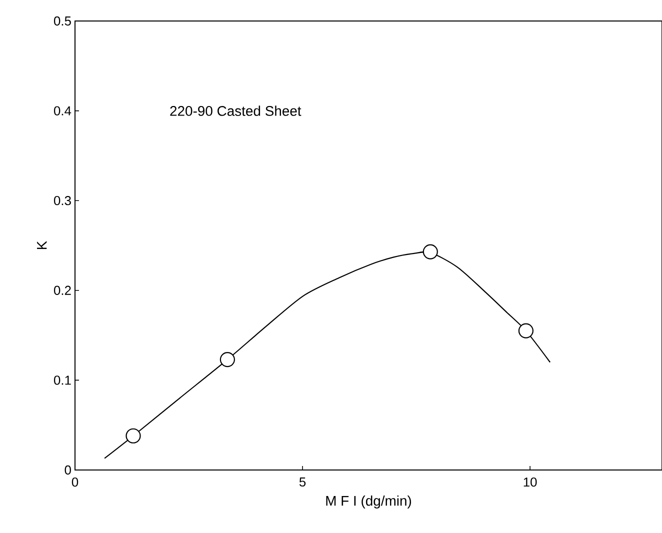 The width and height of the screenshot is (662, 533). Describe the element at coordinates (302, 482) in the screenshot. I see `x-tick-label: 5` at that location.